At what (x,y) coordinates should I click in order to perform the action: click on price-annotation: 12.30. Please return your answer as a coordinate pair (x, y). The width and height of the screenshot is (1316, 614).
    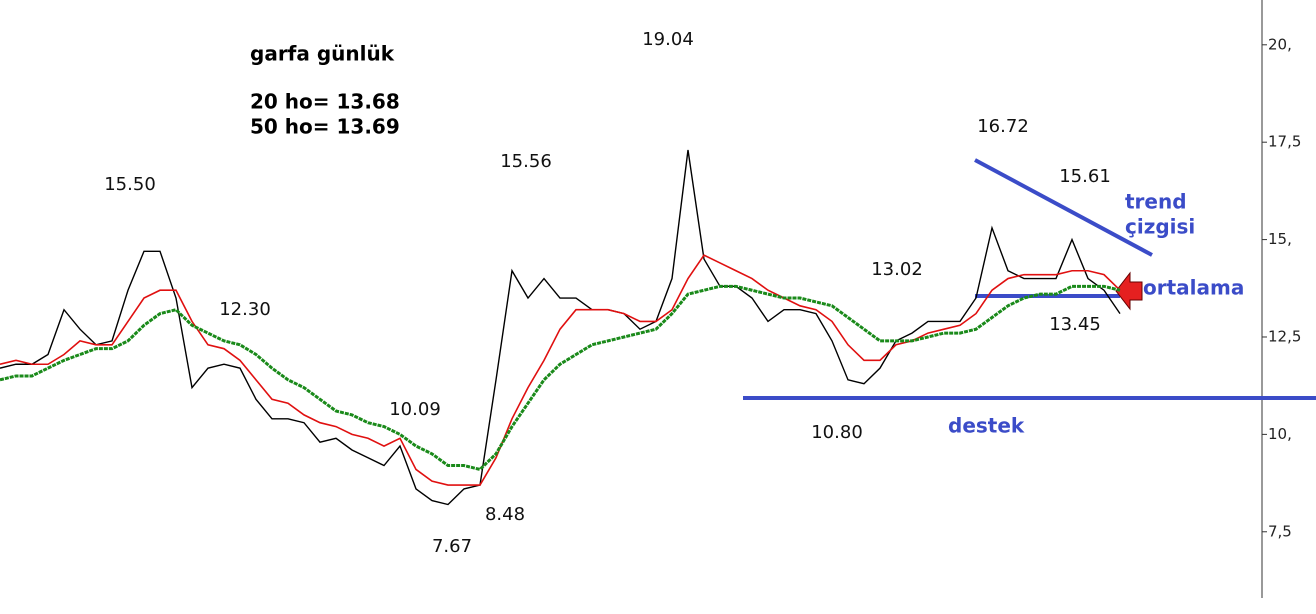
    Looking at the image, I should click on (245, 309).